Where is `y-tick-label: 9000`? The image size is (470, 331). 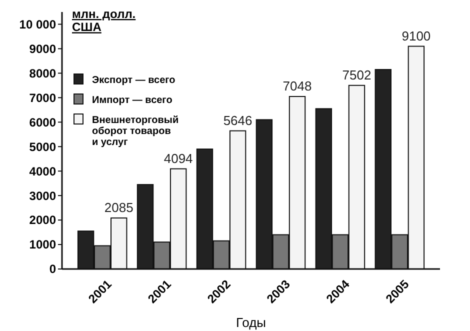
y-tick-label: 9000 is located at coordinates (42, 49).